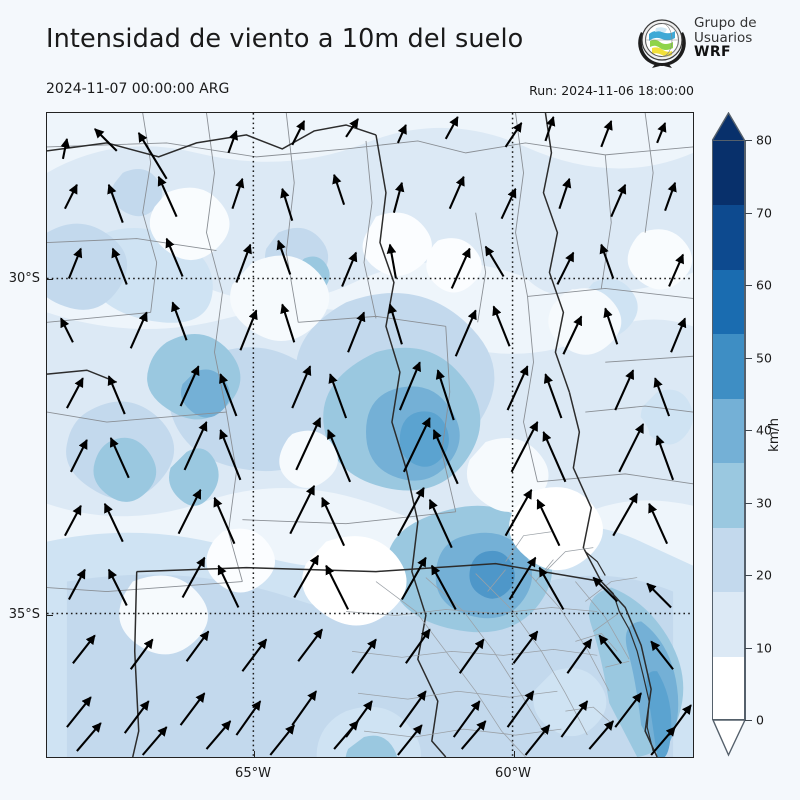 This screenshot has width=800, height=800. What do you see at coordinates (764, 212) in the screenshot?
I see `colorbar-tick-label: 70` at bounding box center [764, 212].